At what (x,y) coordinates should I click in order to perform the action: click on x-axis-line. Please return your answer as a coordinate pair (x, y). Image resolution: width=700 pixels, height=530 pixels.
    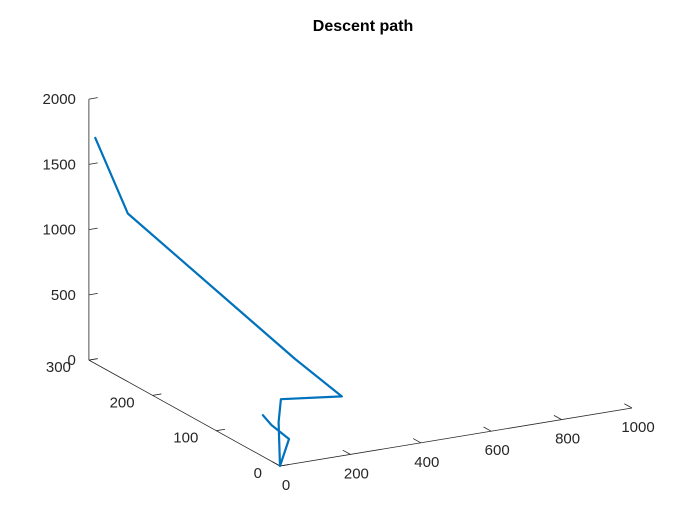
    Looking at the image, I should click on (456, 437).